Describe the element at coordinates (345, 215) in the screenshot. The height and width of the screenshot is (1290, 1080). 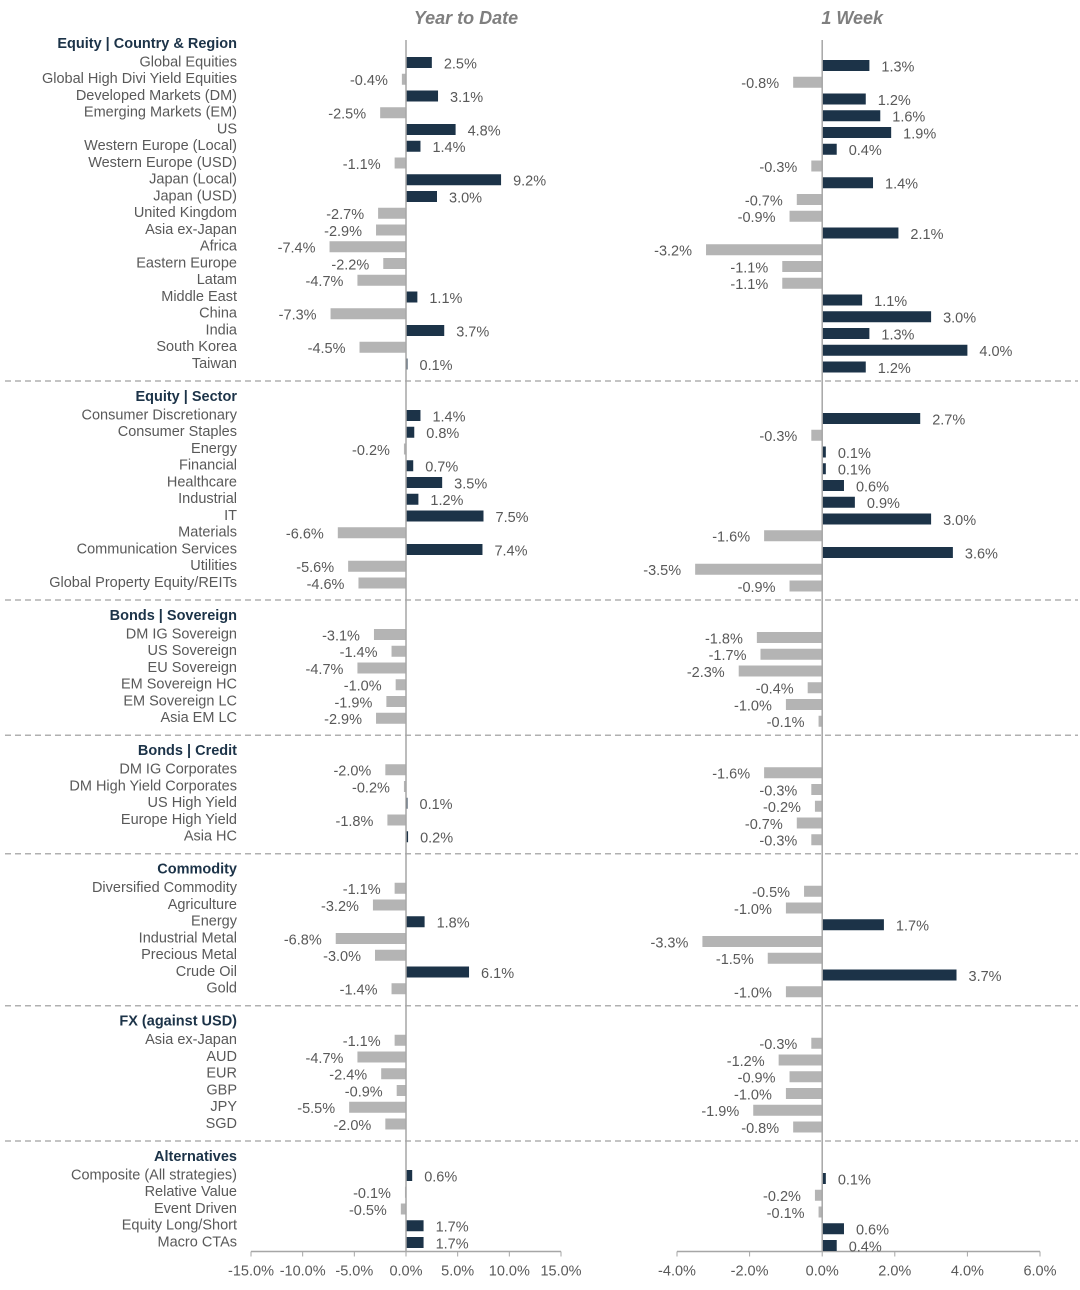
I see `value-label: -2.7%` at that location.